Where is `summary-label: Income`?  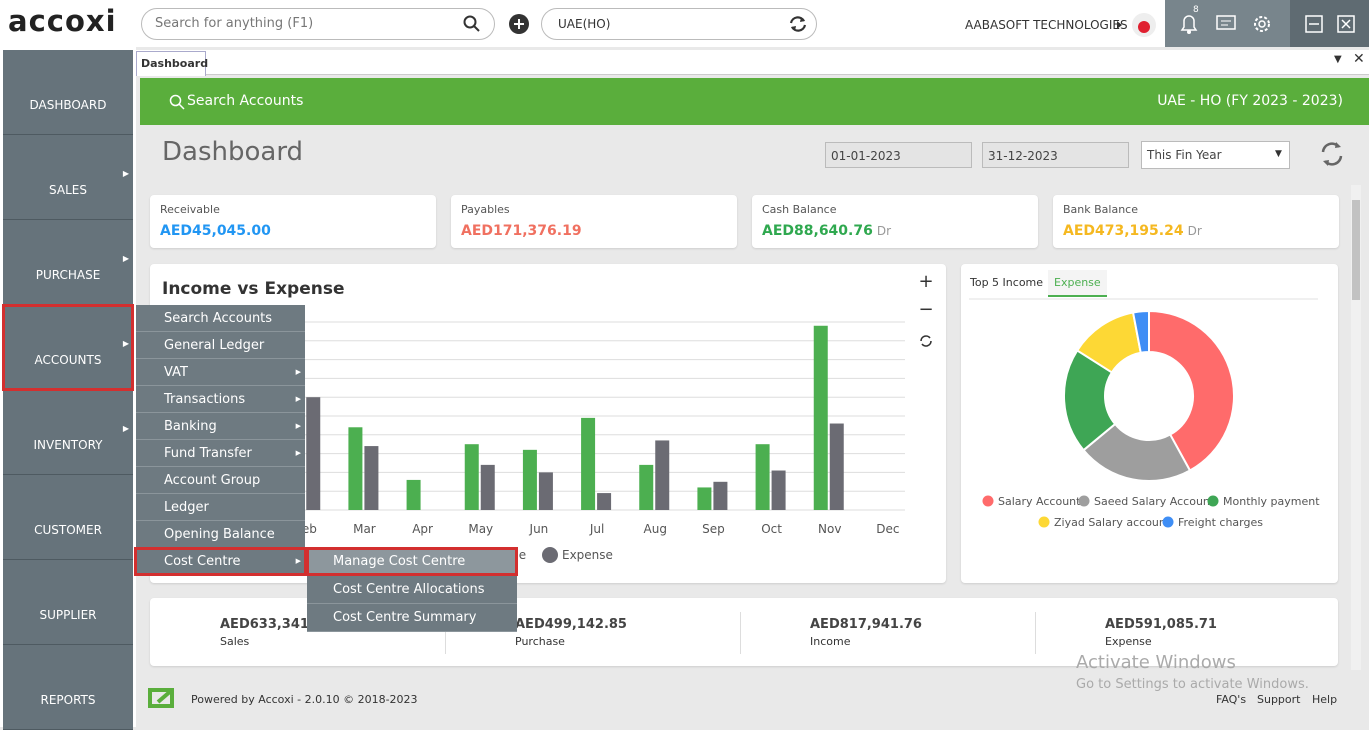
summary-label: Income is located at coordinates (830, 641).